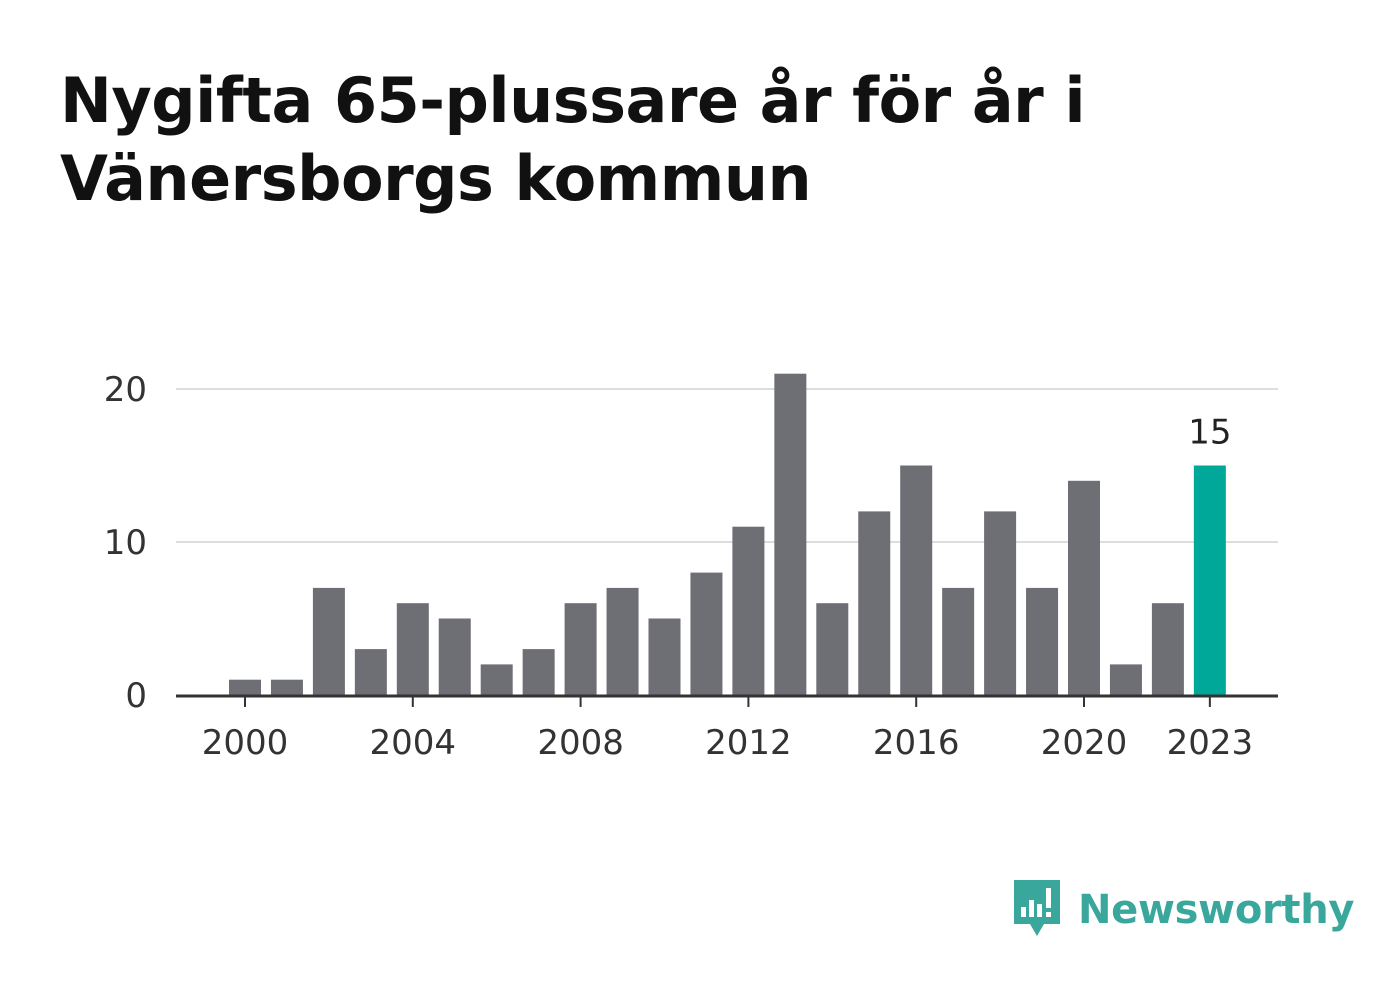 This screenshot has width=1382, height=999. I want to click on bar-2023, so click(1209, 580).